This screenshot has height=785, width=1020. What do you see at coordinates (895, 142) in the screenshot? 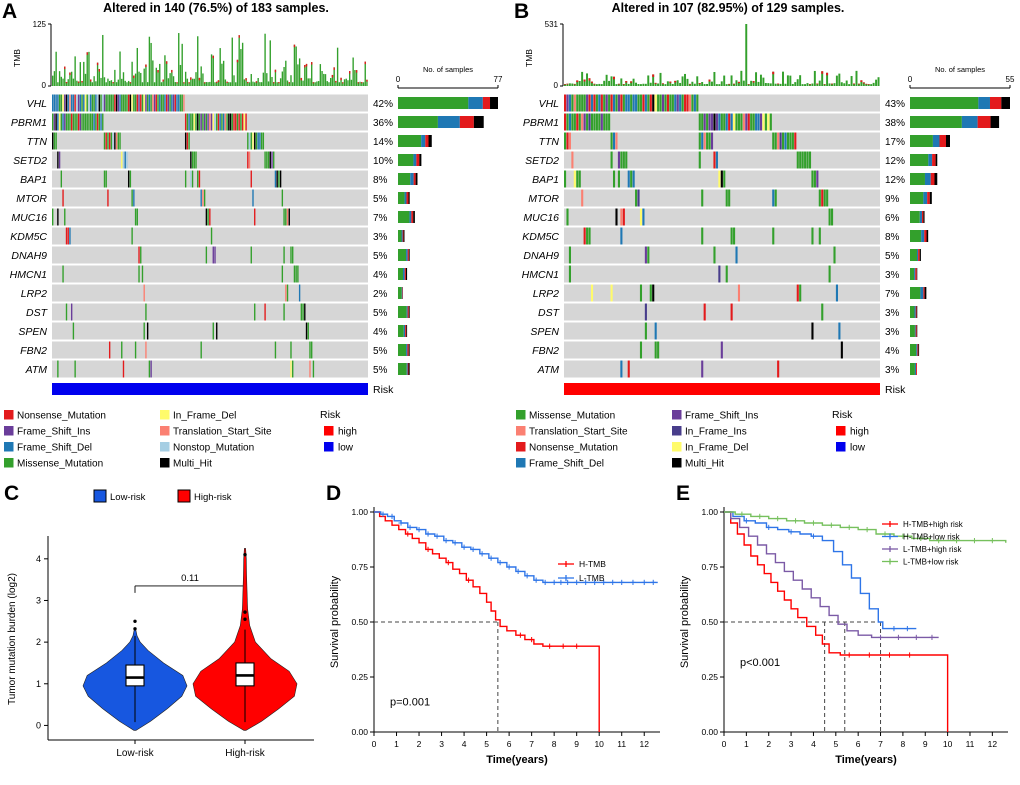
I see `svg-text: 17%` at bounding box center [895, 142].